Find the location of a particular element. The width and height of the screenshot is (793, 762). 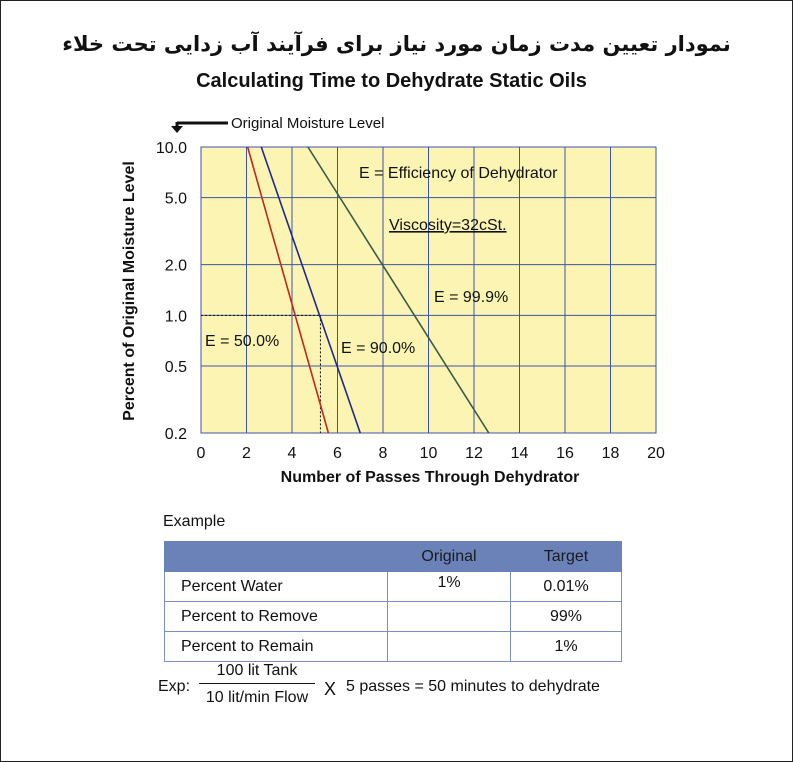

x-tick-label: 16 is located at coordinates (565, 453).